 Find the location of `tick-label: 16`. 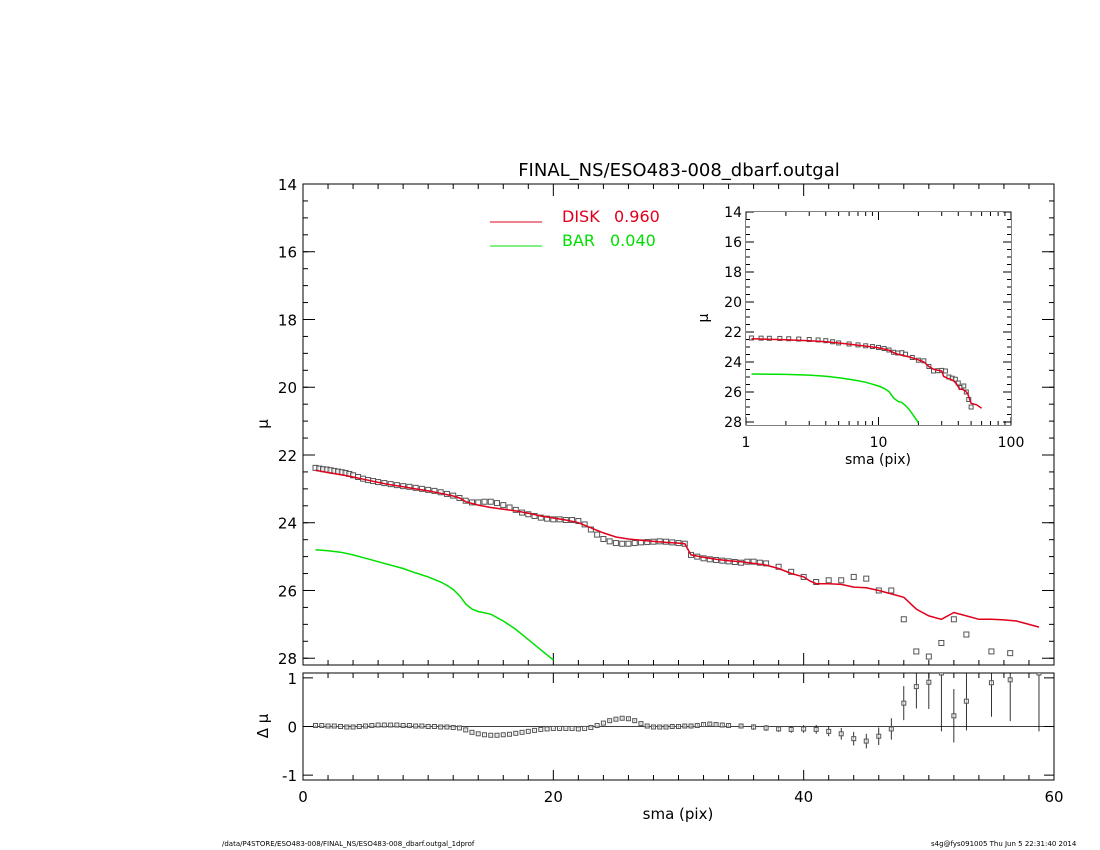

tick-label: 16 is located at coordinates (287, 253).